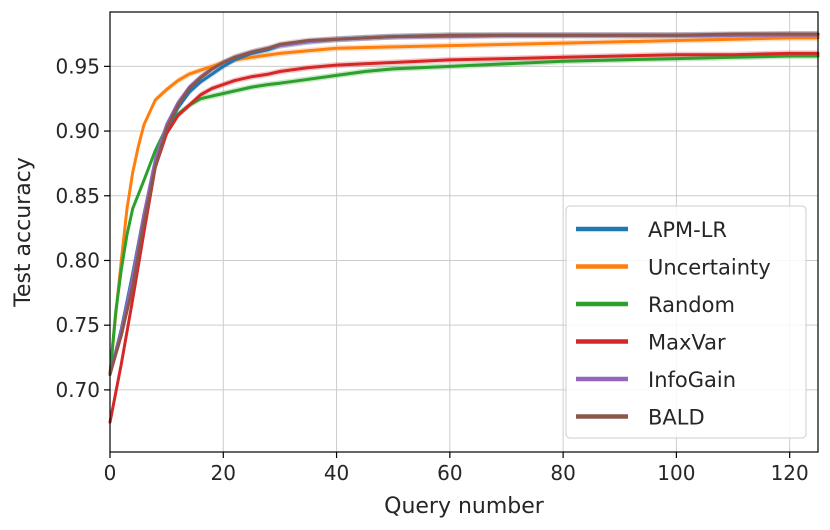 The width and height of the screenshot is (830, 530). What do you see at coordinates (77, 131) in the screenshot?
I see `y-tick-label: 0.90` at bounding box center [77, 131].